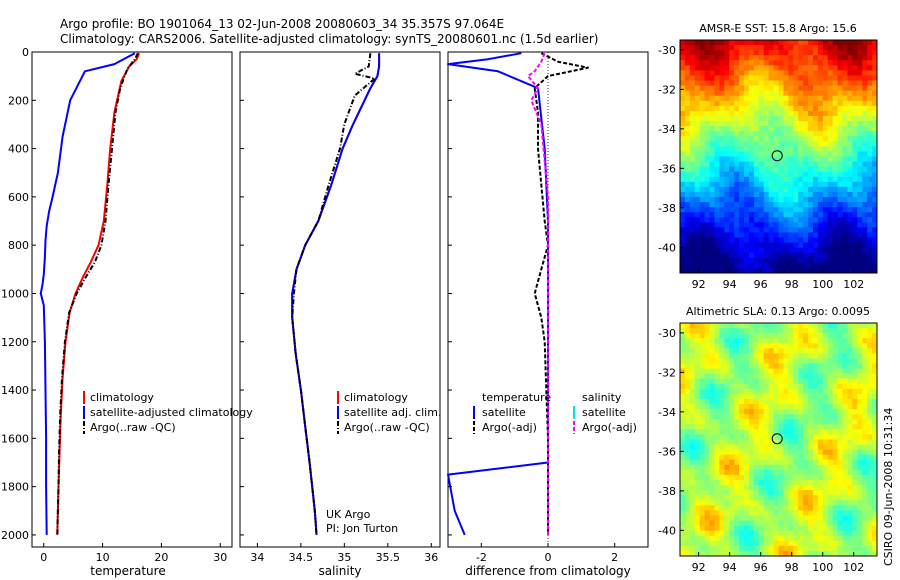 Image resolution: width=900 pixels, height=580 pixels. I want to click on legend-label-satellite: satellite adj. clim., so click(392, 412).